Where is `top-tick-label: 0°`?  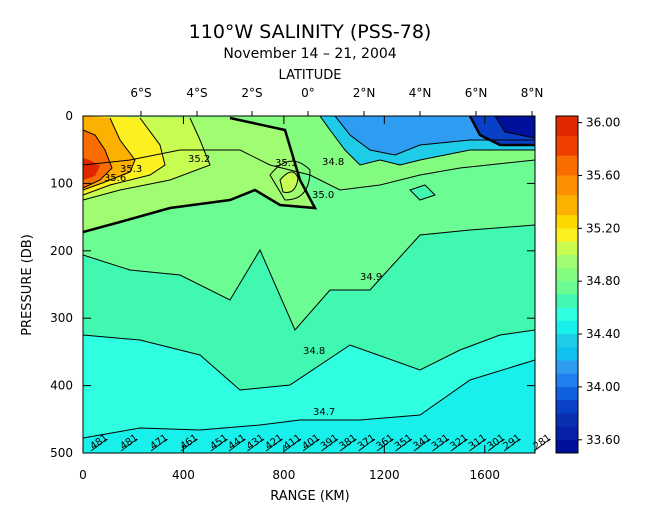 top-tick-label: 0° is located at coordinates (308, 93).